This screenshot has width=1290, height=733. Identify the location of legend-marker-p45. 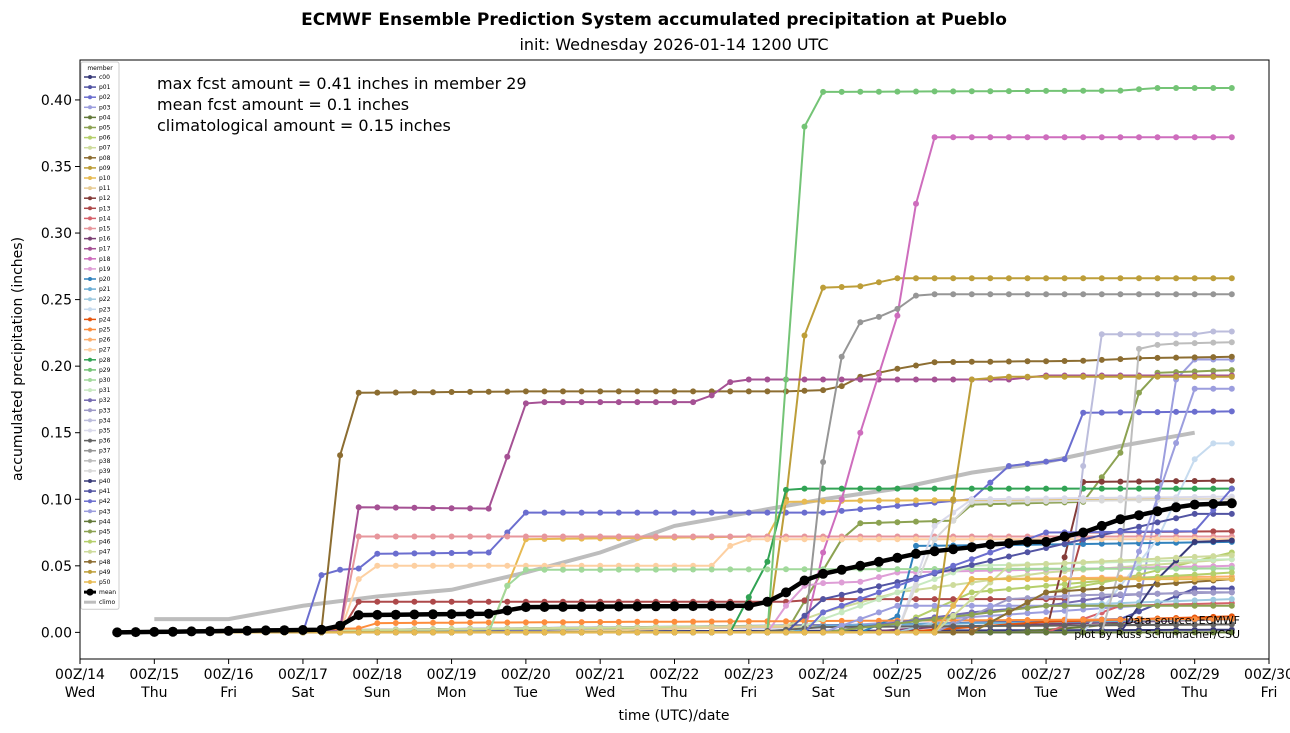
(90, 531).